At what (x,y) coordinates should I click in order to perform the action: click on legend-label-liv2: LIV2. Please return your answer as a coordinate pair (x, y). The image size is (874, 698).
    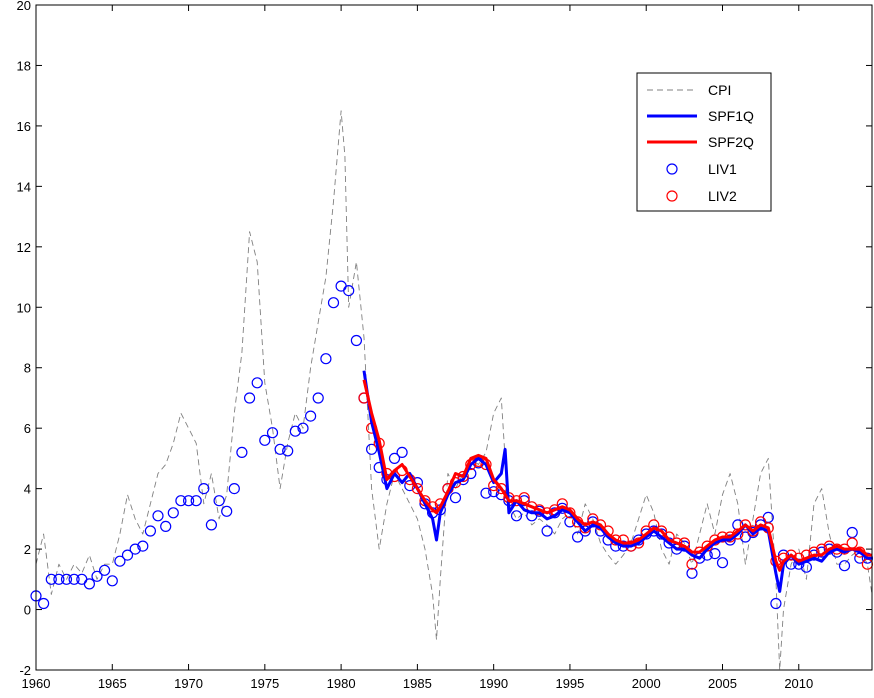
    Looking at the image, I should click on (722, 196).